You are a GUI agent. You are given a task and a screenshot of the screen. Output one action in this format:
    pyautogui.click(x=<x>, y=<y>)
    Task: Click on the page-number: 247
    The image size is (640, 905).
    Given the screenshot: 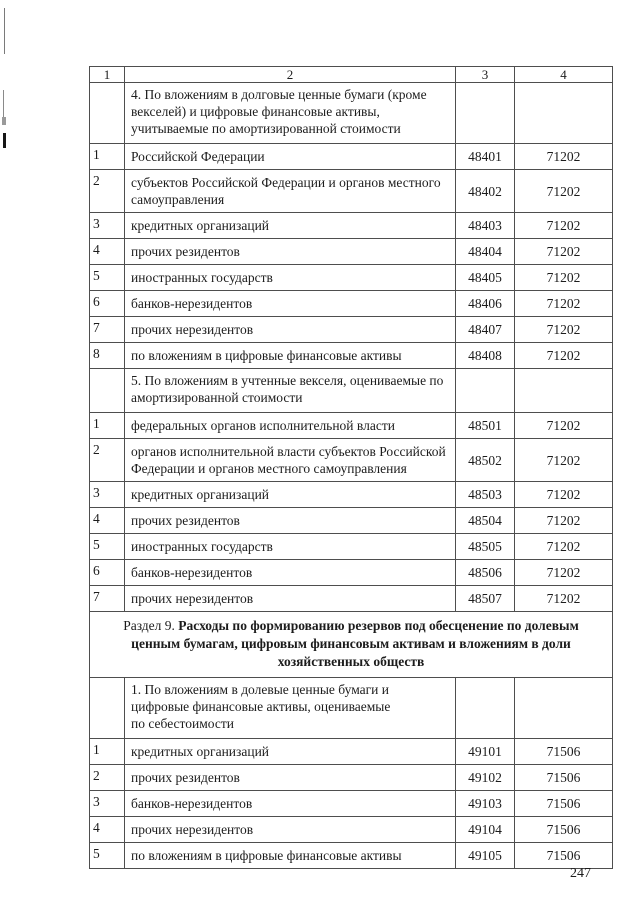 What is the action you would take?
    pyautogui.click(x=580, y=873)
    